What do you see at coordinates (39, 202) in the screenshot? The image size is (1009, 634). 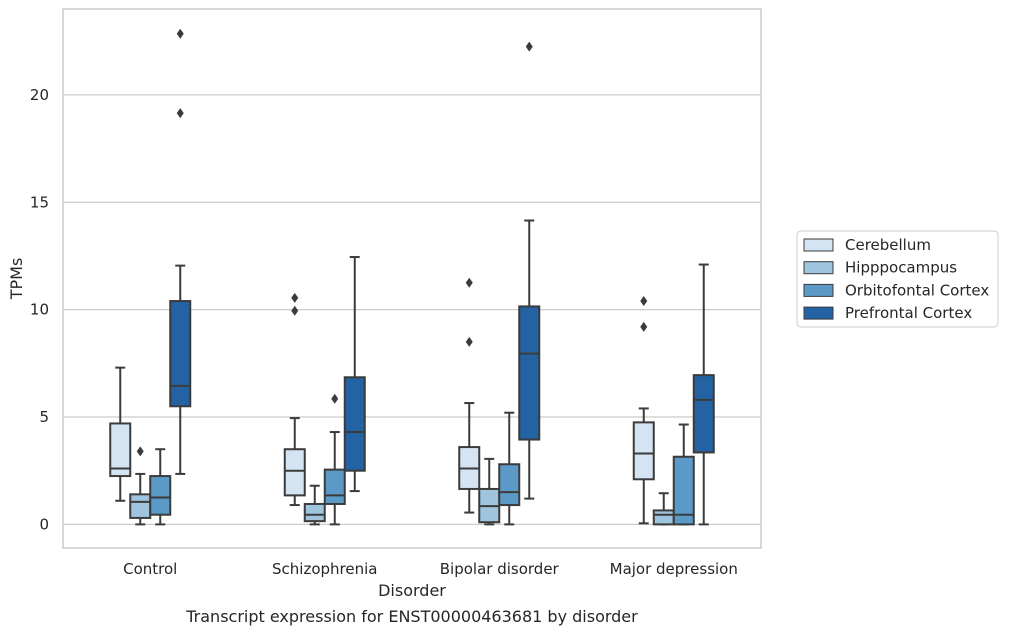 I see `y-tick-label: 15` at bounding box center [39, 202].